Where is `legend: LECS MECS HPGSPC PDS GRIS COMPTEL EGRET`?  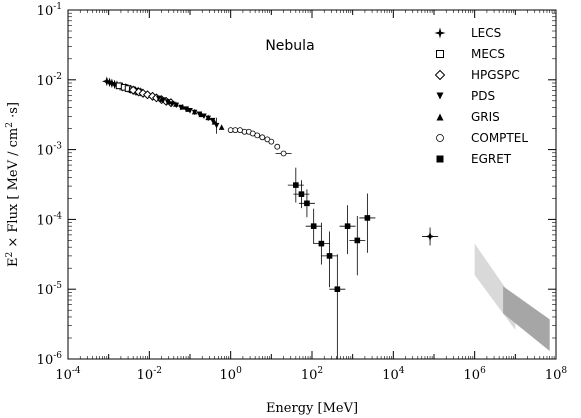 legend: LECS MECS HPGSPC PDS GRIS COMPTEL EGRET is located at coordinates (481, 96).